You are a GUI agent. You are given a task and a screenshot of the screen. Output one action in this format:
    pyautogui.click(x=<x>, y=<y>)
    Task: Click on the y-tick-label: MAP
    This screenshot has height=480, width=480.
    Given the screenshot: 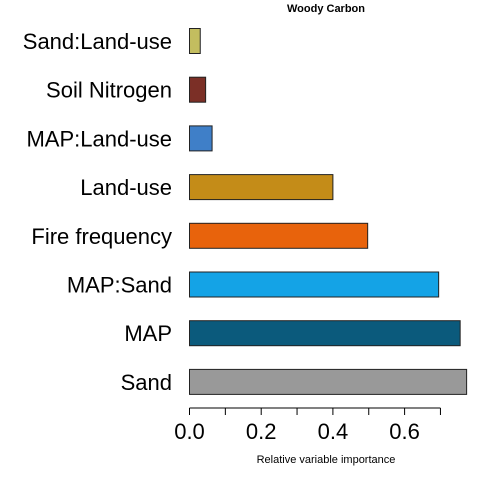 What is the action you would take?
    pyautogui.click(x=148, y=333)
    